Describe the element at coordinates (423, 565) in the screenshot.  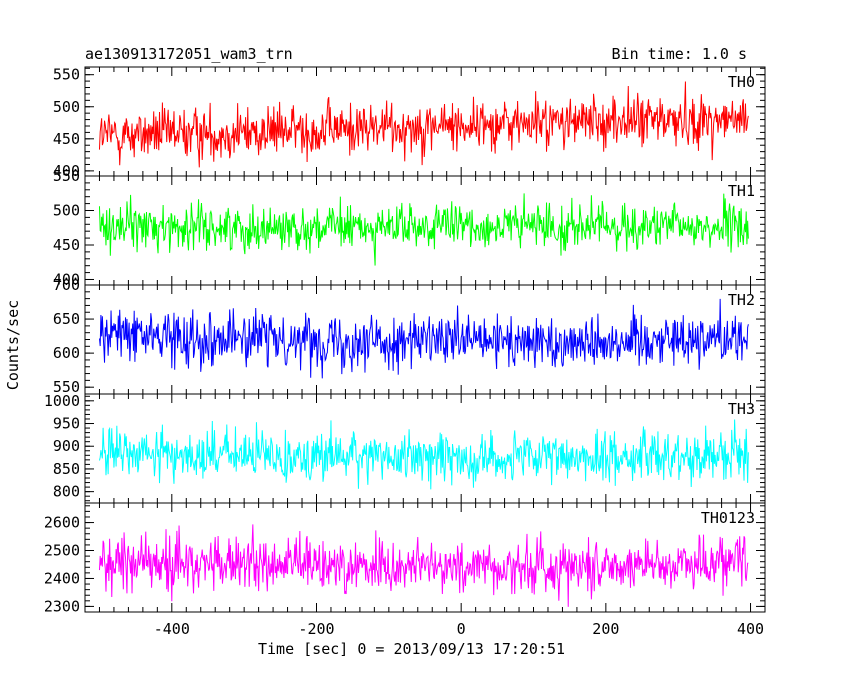
I see `series-line-th0123` at that location.